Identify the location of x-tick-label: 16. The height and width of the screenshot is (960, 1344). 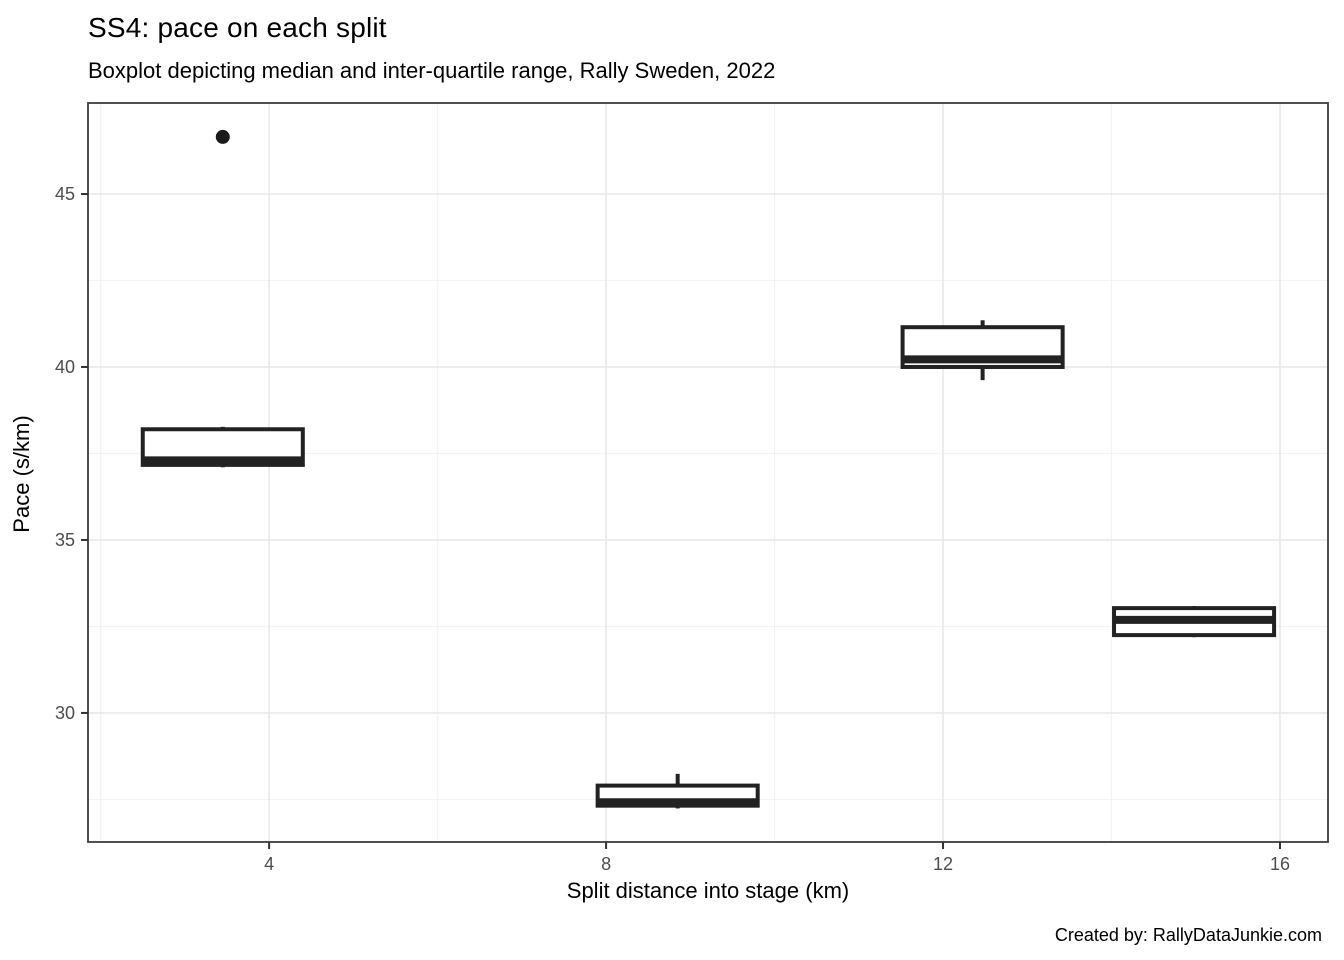
(1280, 864).